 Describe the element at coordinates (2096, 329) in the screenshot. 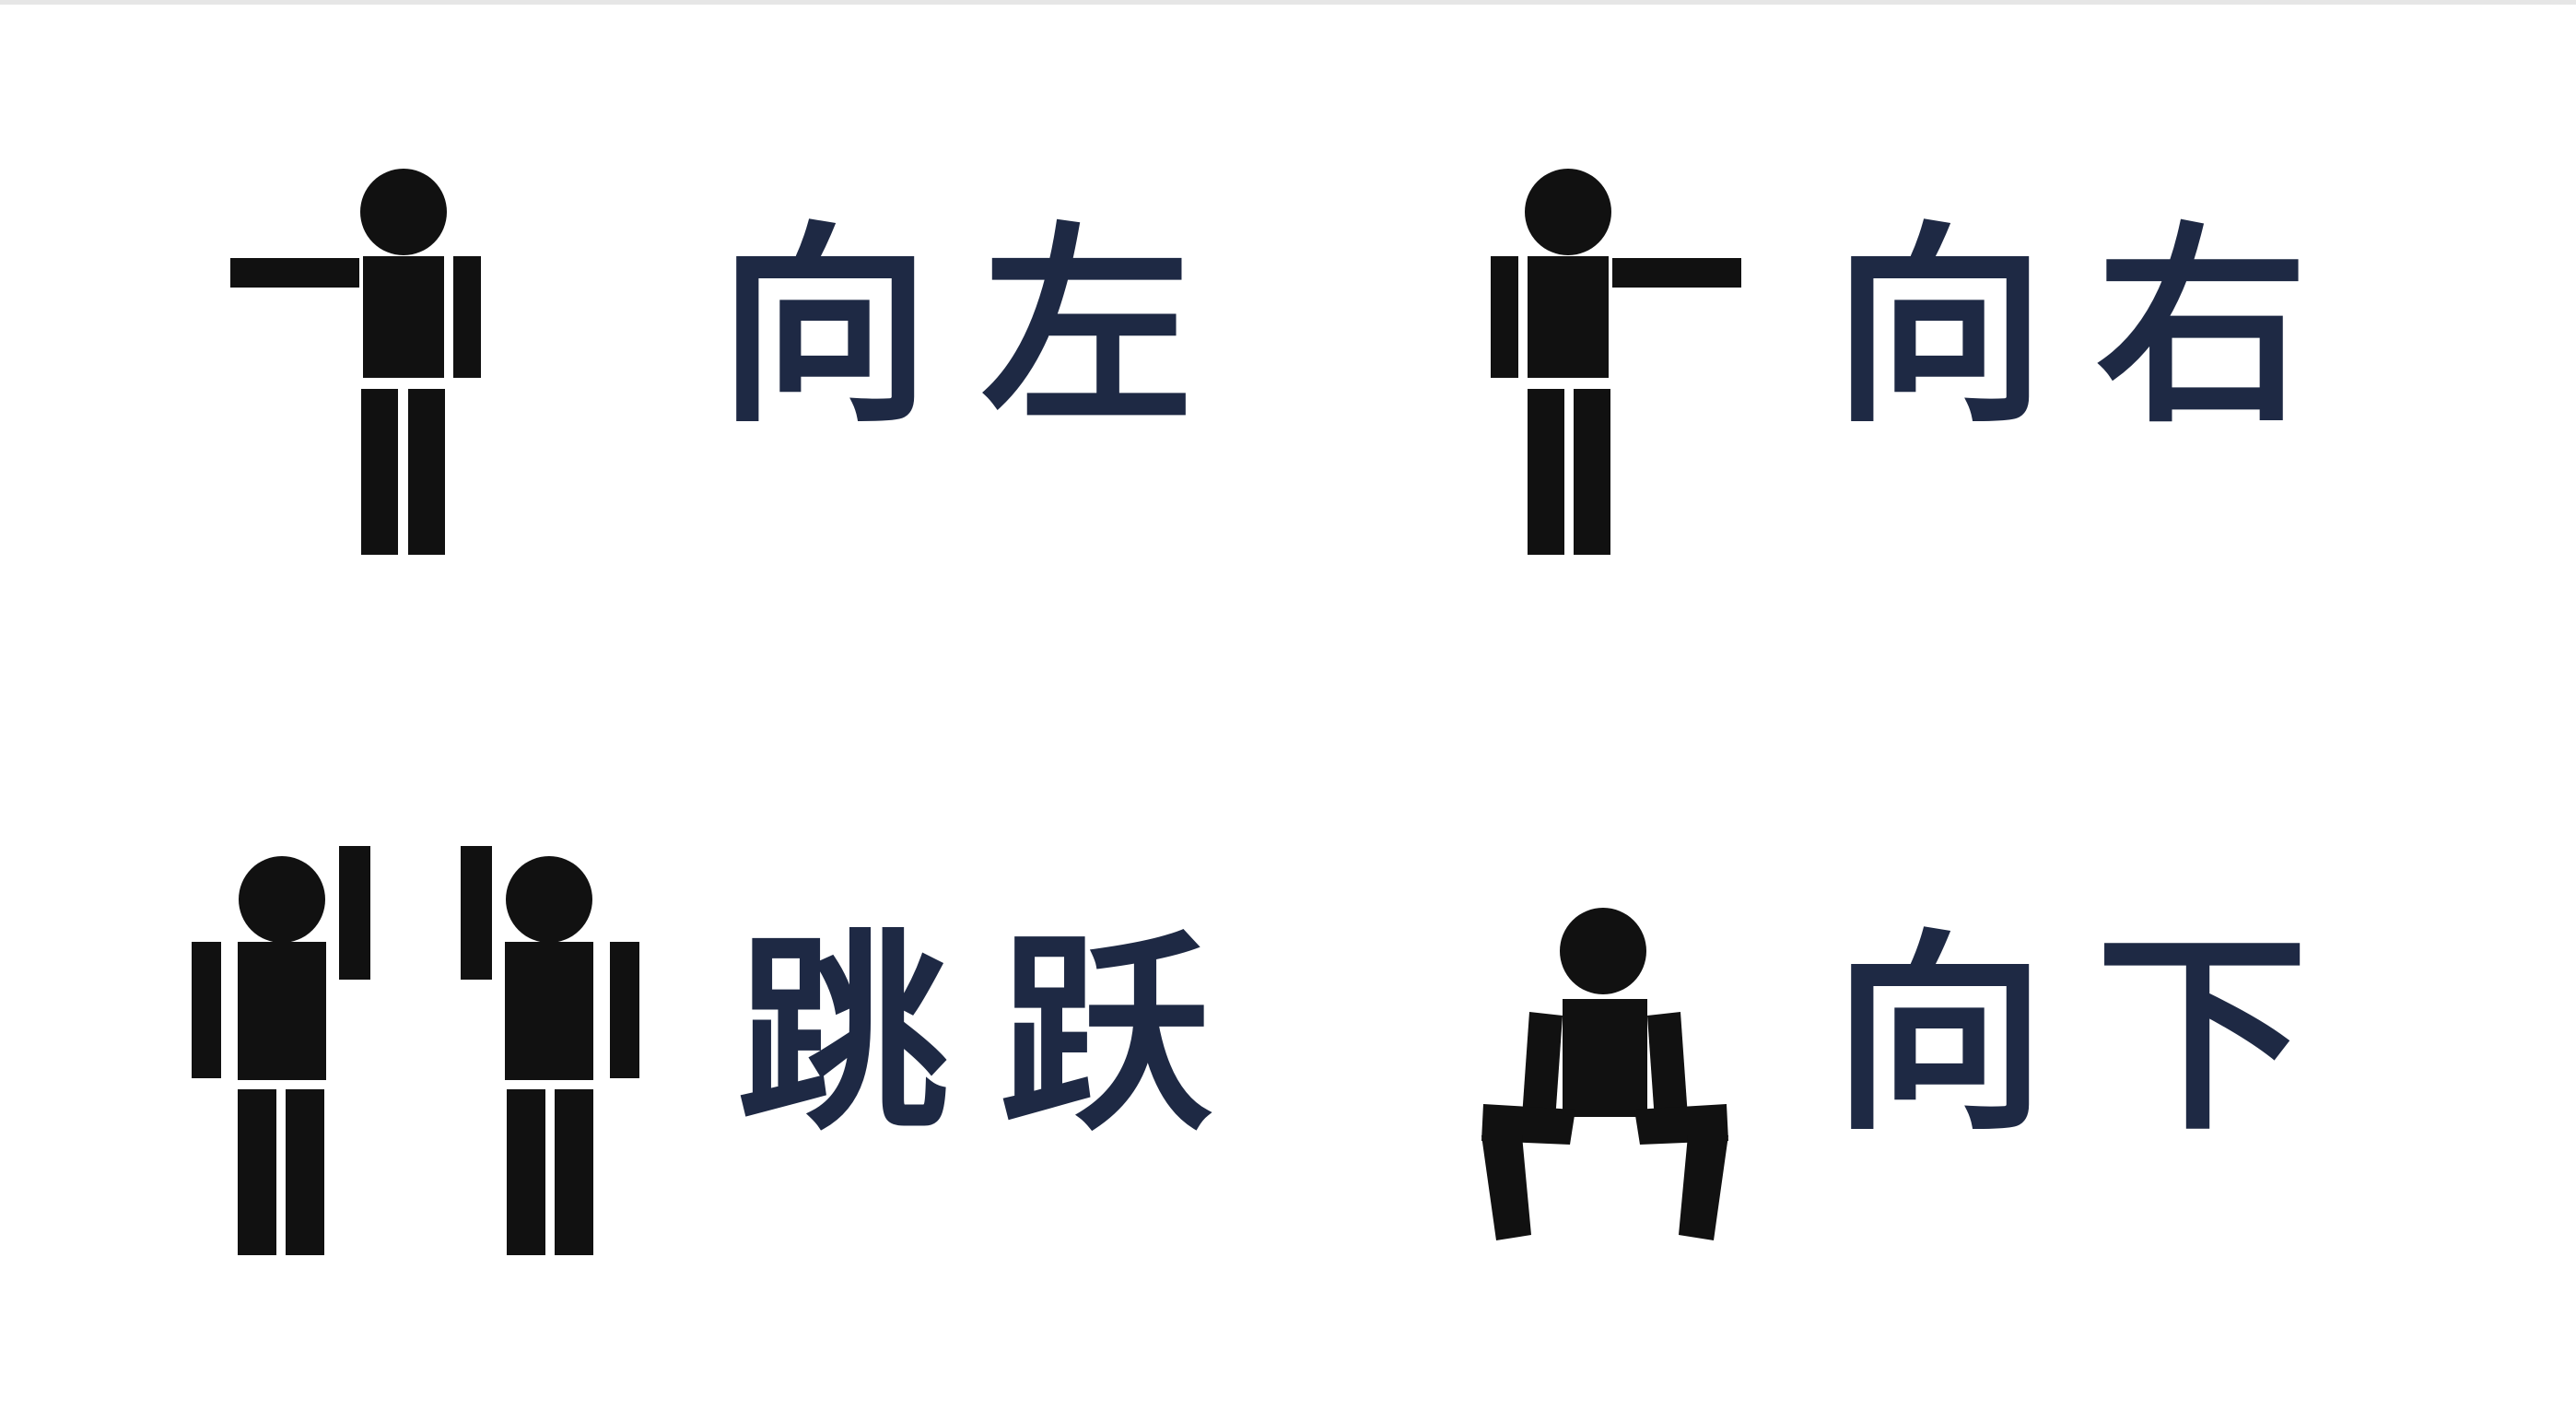

I see `gesture-label-right: 向右` at that location.